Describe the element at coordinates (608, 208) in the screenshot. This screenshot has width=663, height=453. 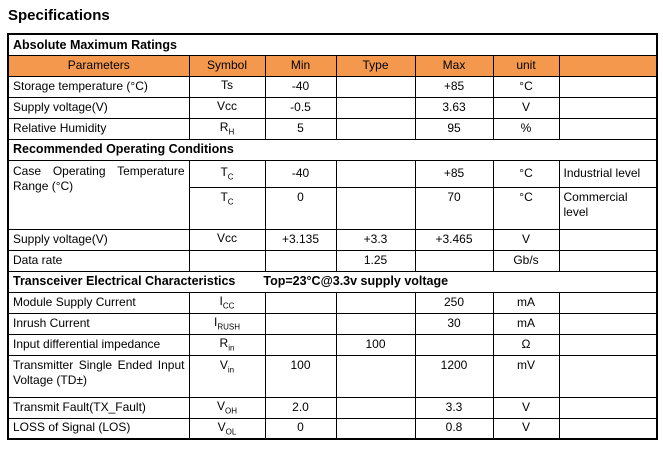
I see `note-cell: Commercial level` at that location.